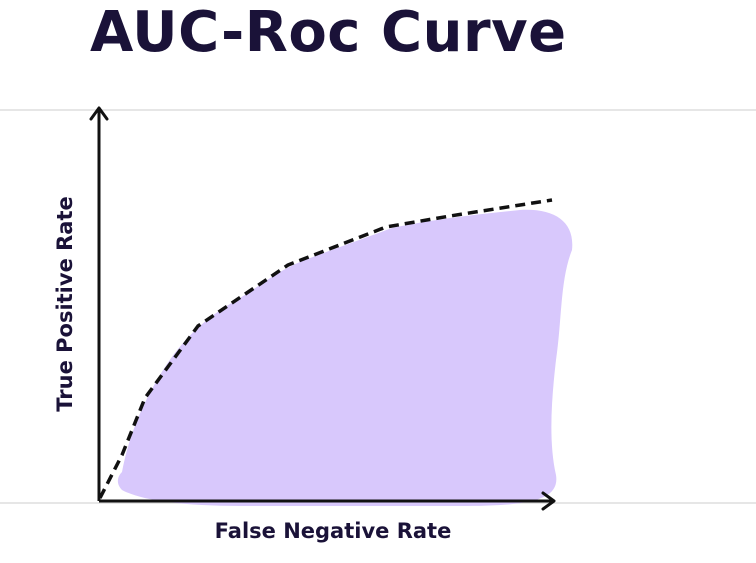  What do you see at coordinates (99, 113) in the screenshot?
I see `y-axis-arrowhead` at bounding box center [99, 113].